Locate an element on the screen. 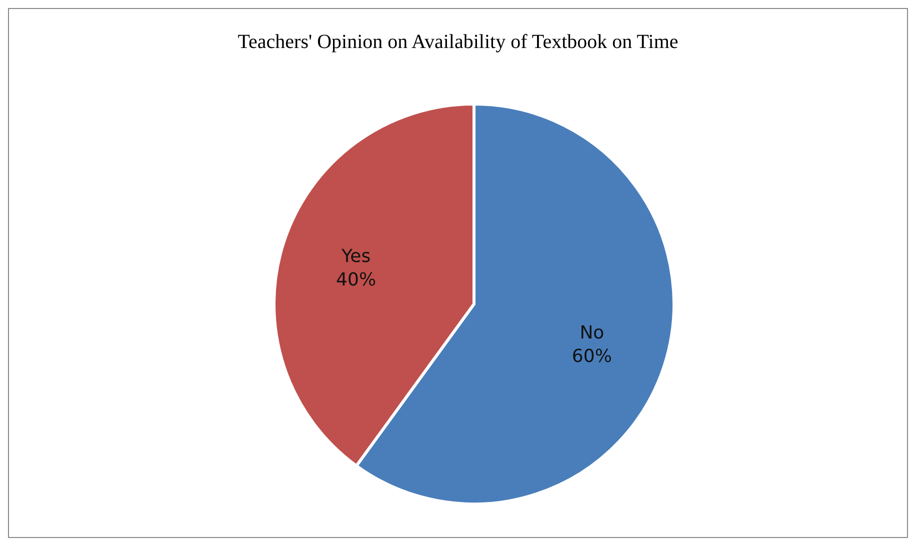 The height and width of the screenshot is (552, 918). data-label: 40% is located at coordinates (356, 279).